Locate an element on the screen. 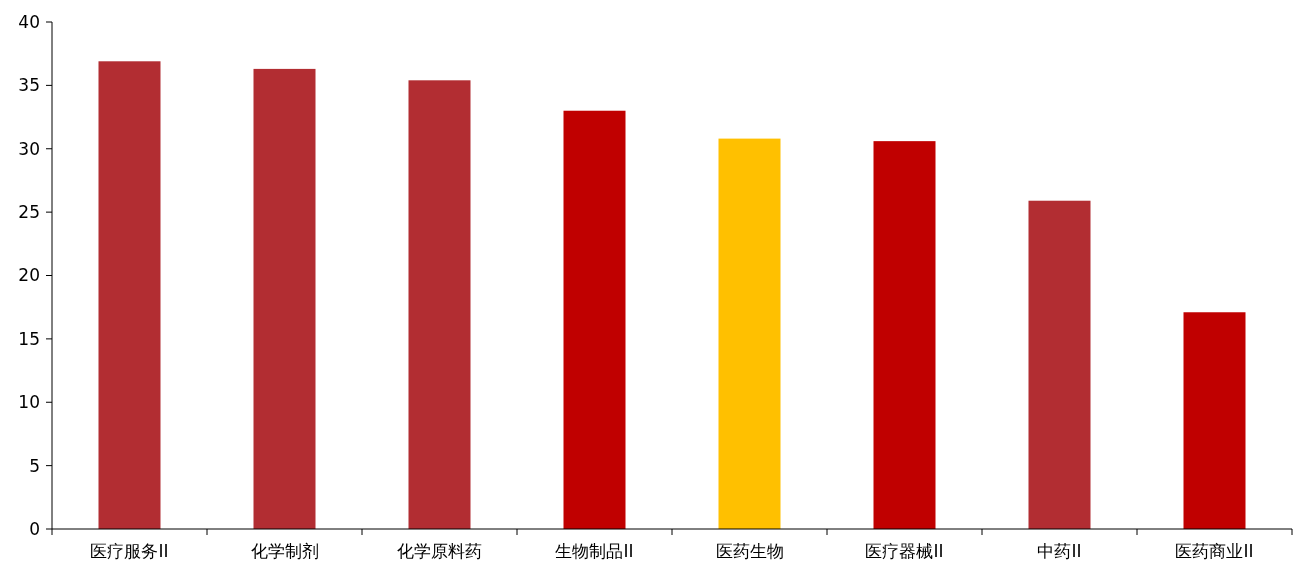 The height and width of the screenshot is (567, 1300). x-tick-label: 化学原料药 is located at coordinates (439, 551).